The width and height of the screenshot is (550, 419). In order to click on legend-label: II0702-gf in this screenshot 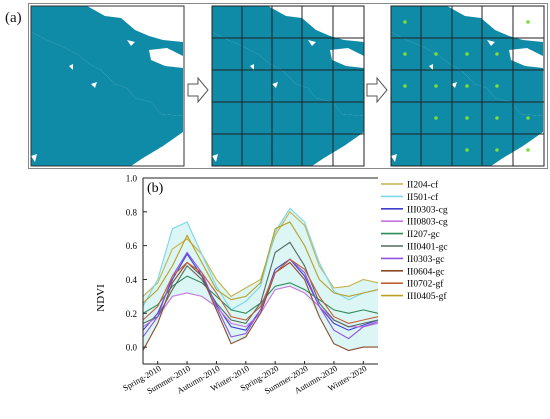, I will do `click(425, 284)`.